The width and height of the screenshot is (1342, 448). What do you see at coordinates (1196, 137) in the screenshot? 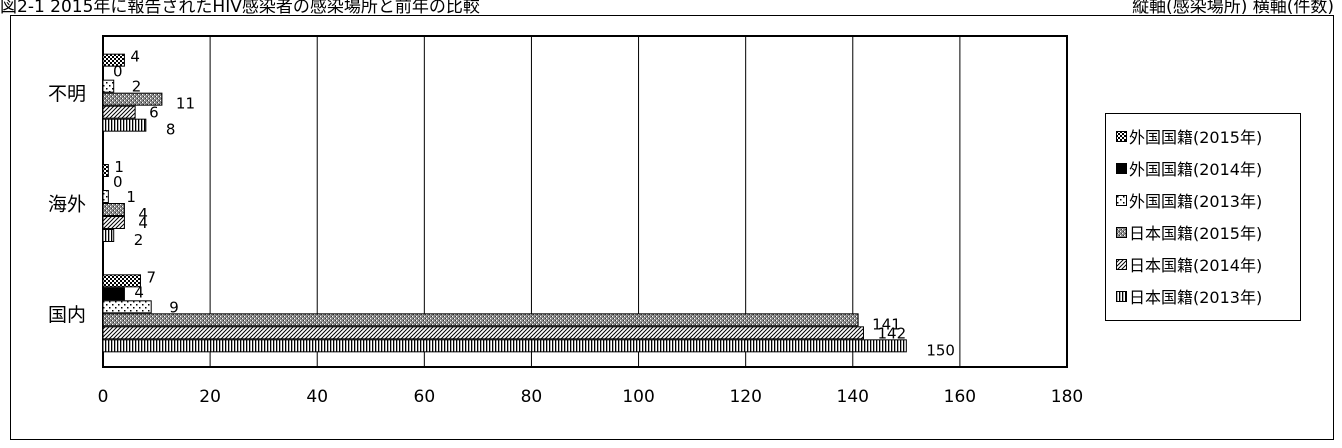
I see `legend-label: 外国国籍(2015年)` at bounding box center [1196, 137].